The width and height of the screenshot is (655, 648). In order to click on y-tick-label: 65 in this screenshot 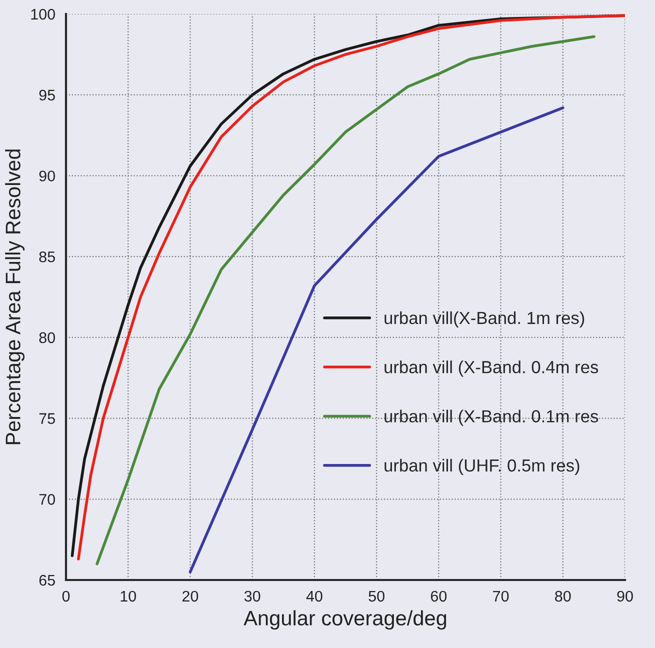, I will do `click(47, 580)`.